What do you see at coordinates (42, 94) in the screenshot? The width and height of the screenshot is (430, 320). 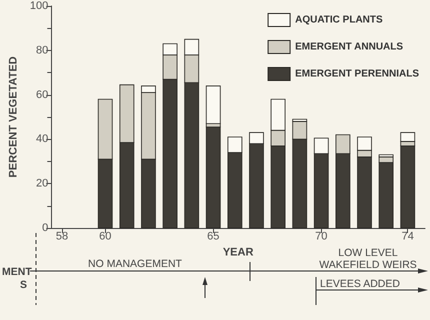 I see `y-tick-label: 60` at bounding box center [42, 94].